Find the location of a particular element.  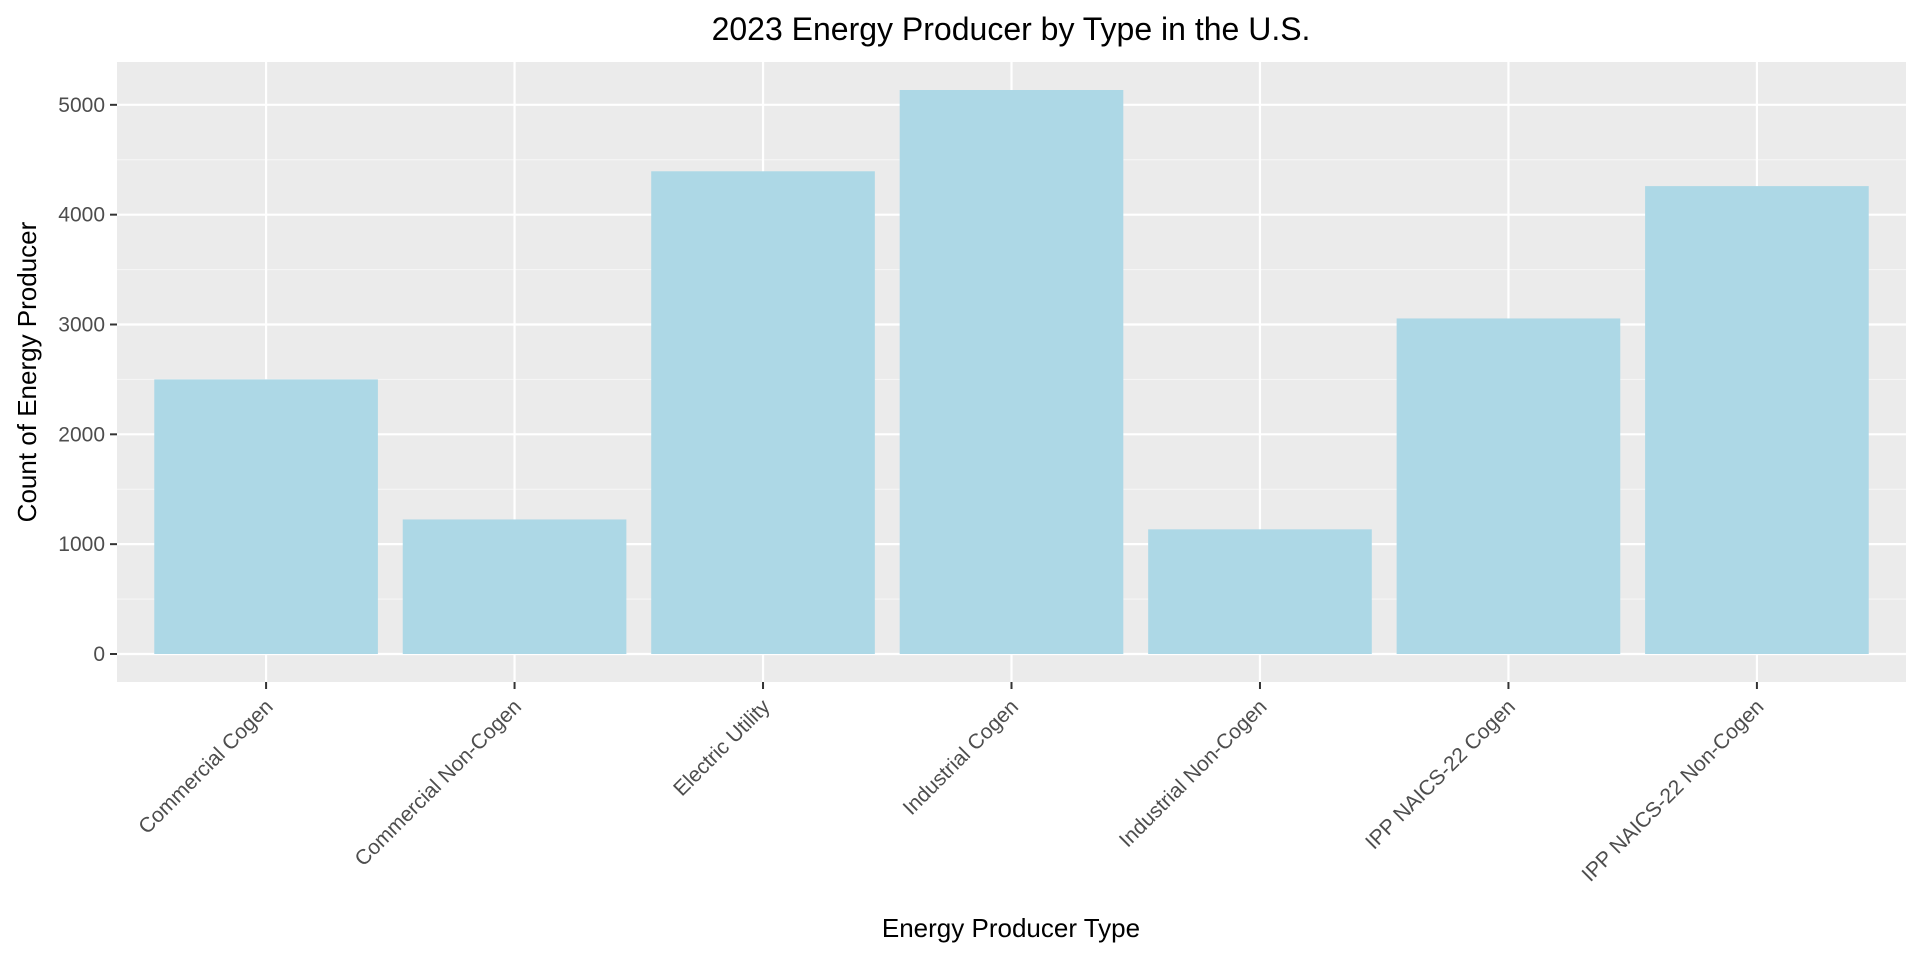

y-tick-label: 4000 is located at coordinates (81, 215).